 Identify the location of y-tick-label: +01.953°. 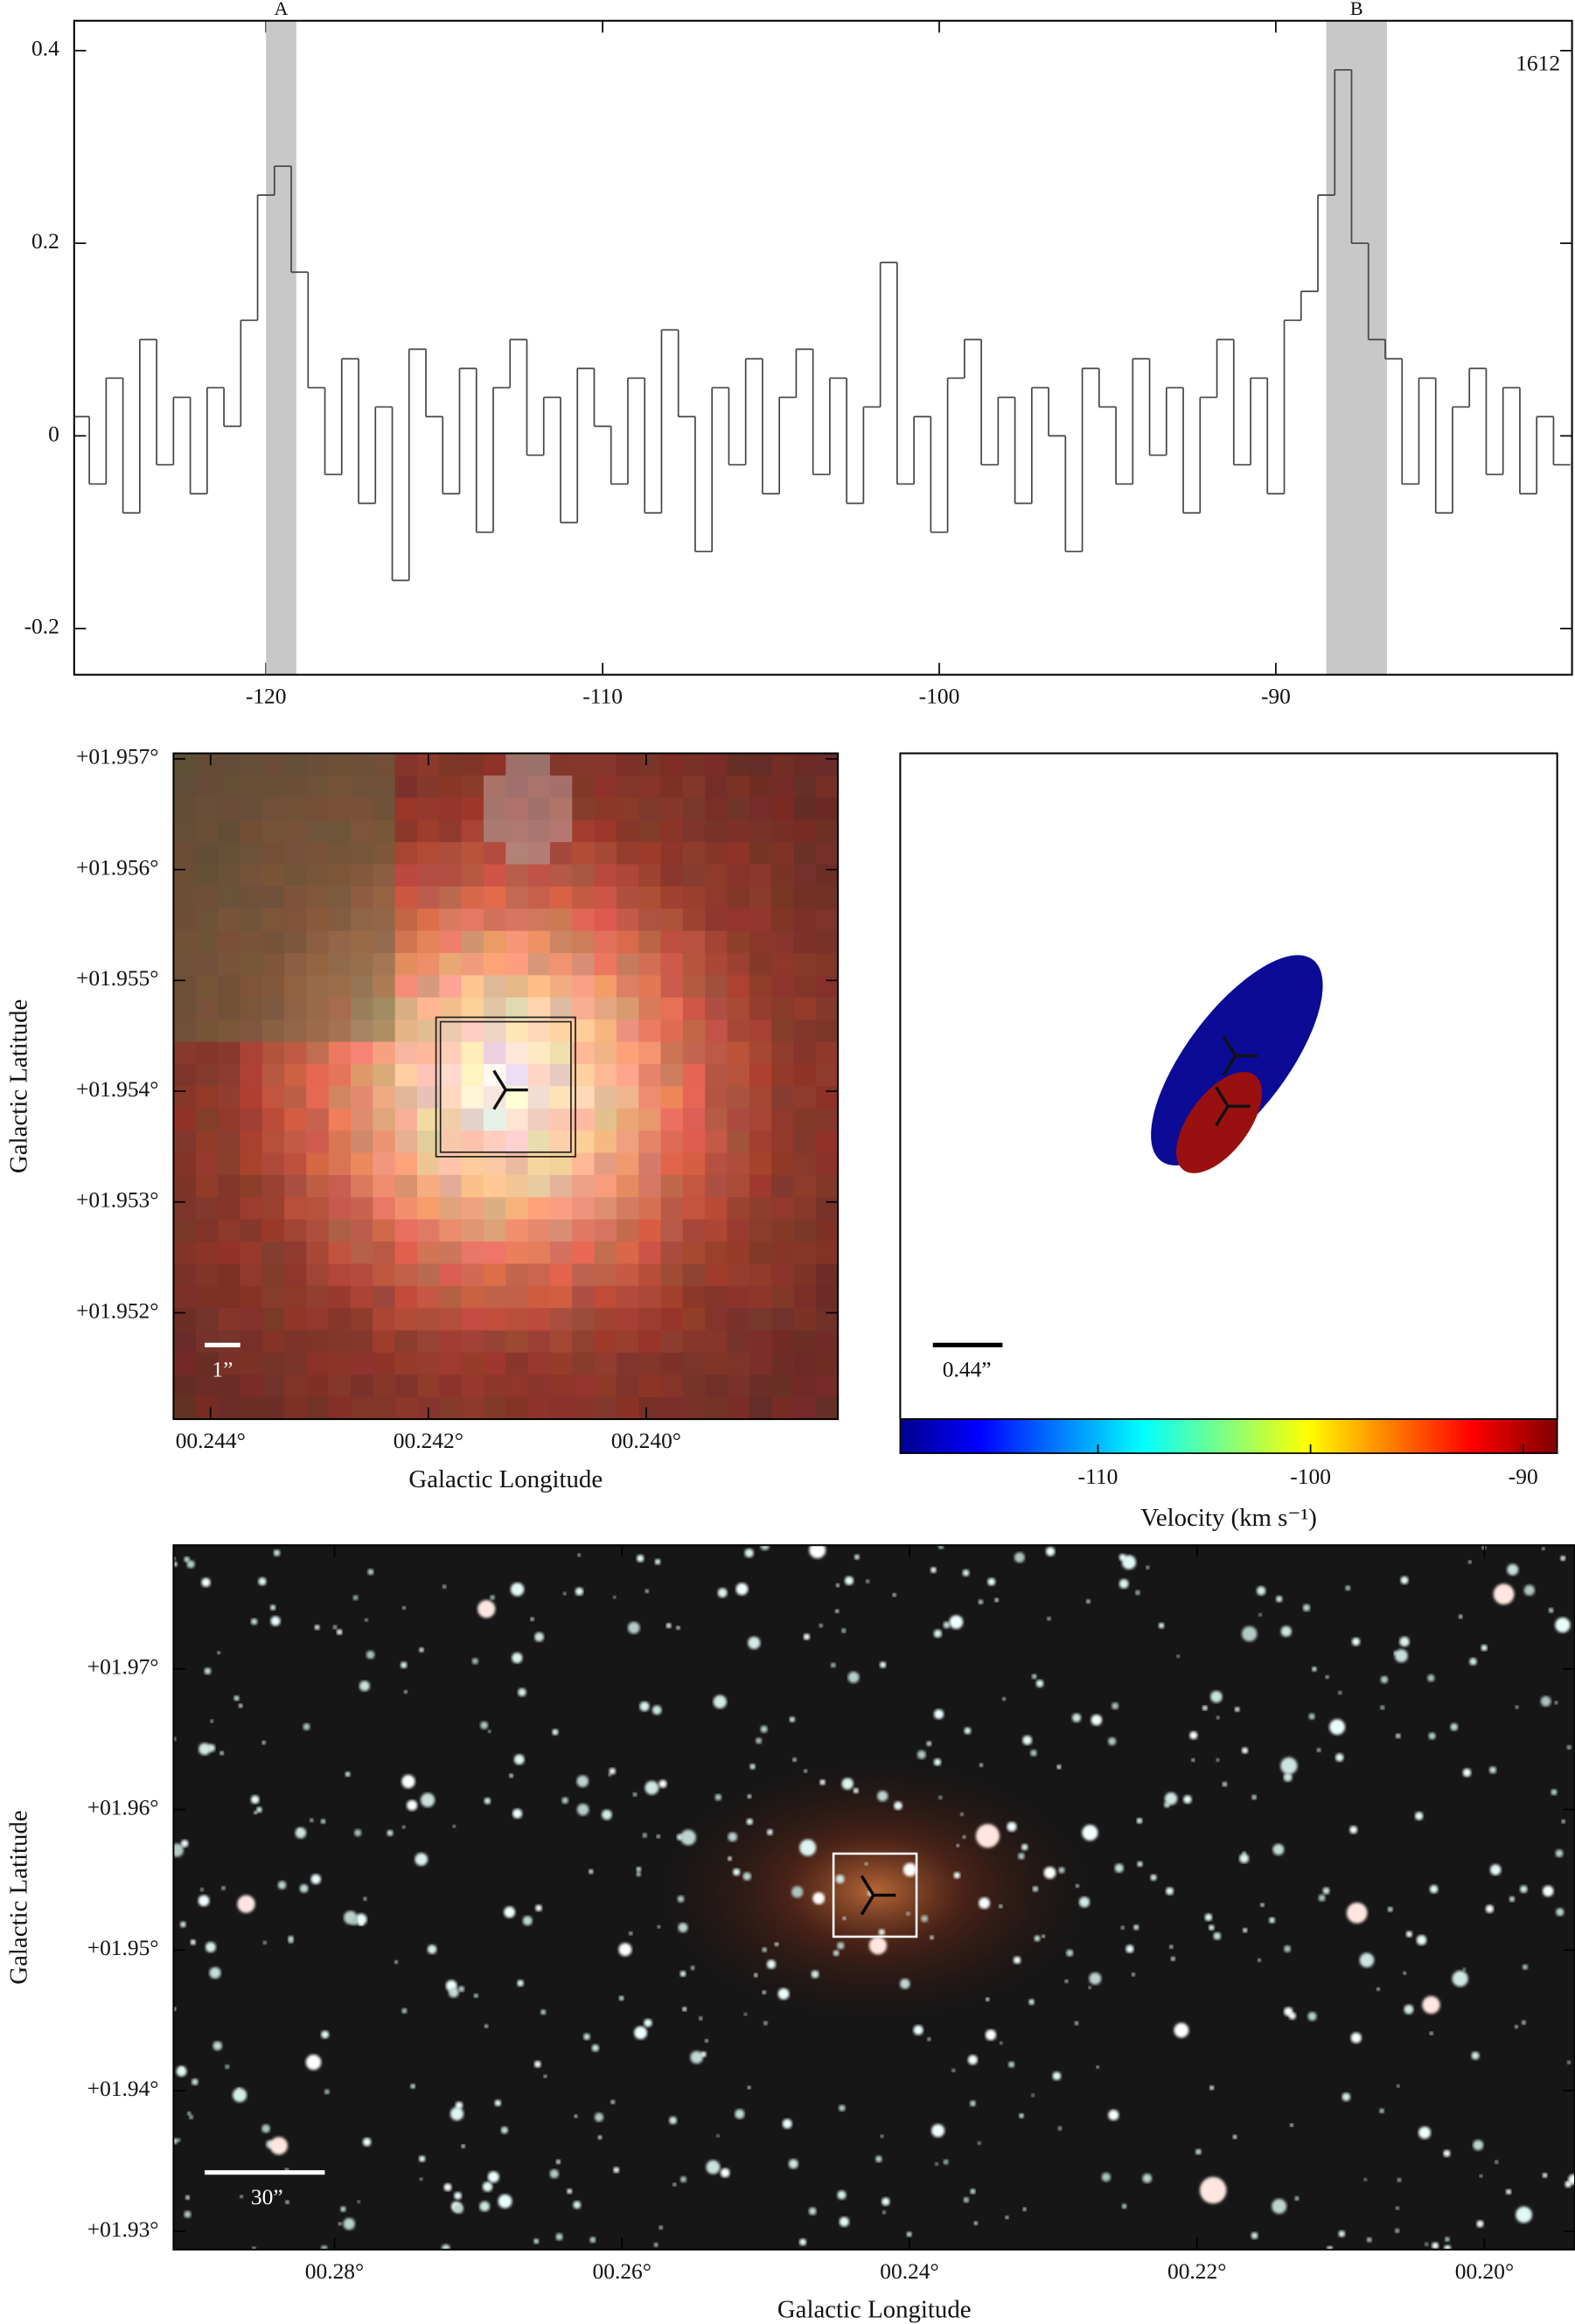
(117, 1200).